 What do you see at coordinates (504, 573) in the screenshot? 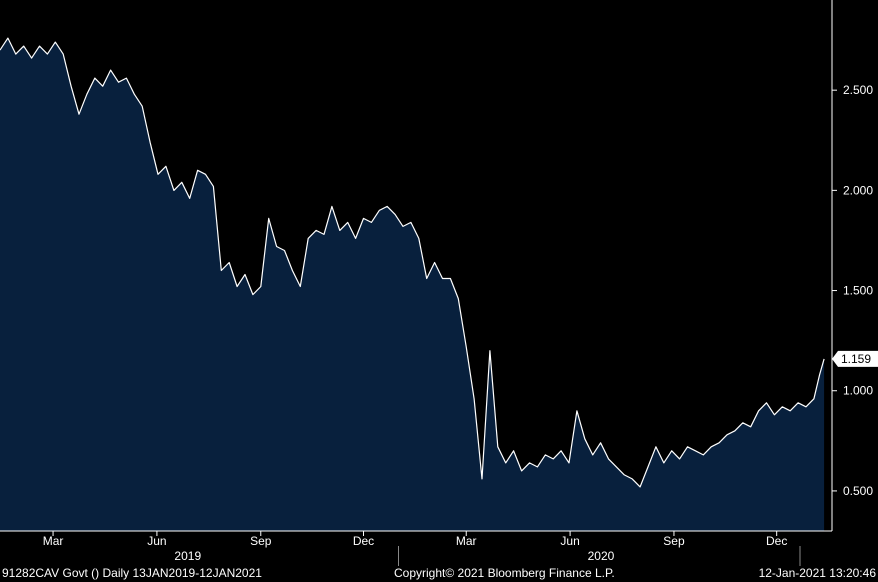
I see `footer-copyright: Copyright© 2021 Bloomberg Finance L.P.` at bounding box center [504, 573].